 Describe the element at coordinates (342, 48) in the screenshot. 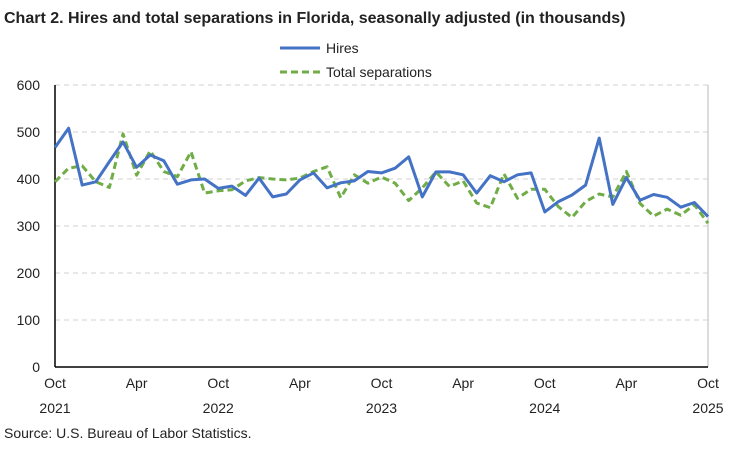

I see `legend-label-hires: Hires` at that location.